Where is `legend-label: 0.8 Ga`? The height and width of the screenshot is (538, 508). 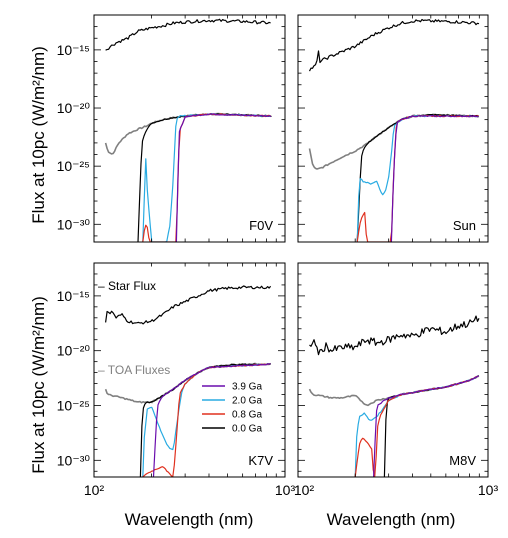 legend-label: 0.8 Ga is located at coordinates (247, 415).